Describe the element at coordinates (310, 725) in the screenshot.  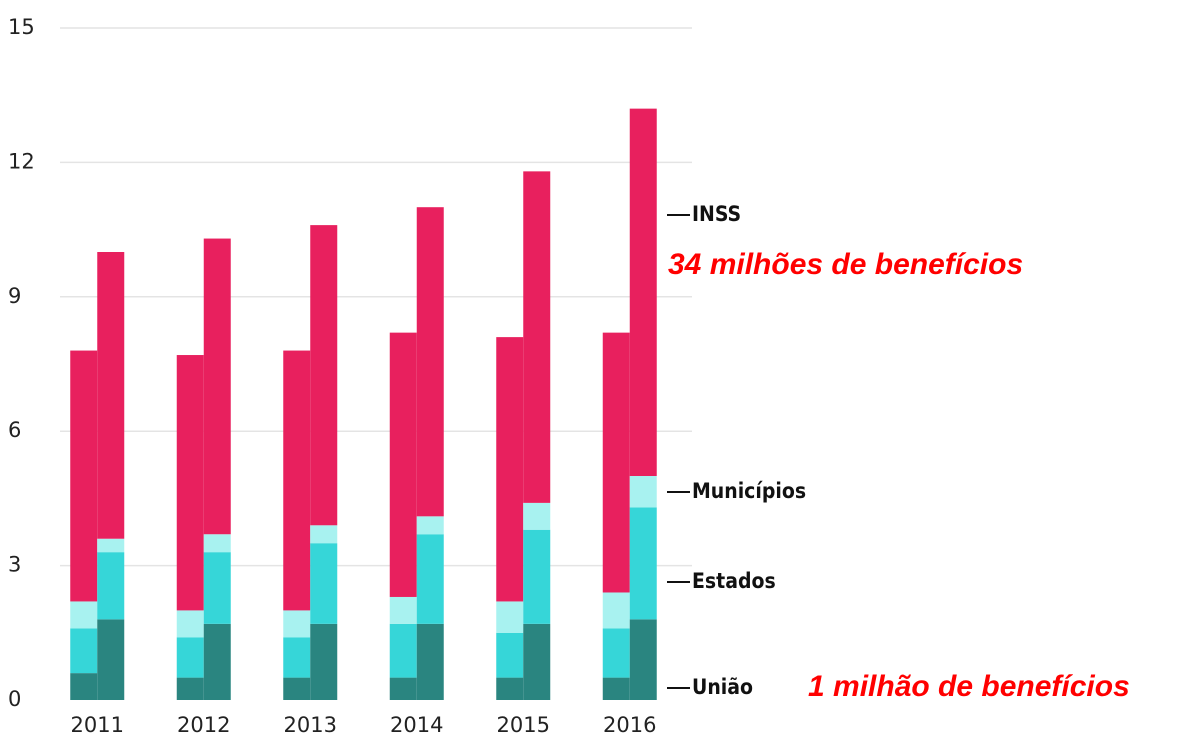
I see `x-tick-label: 2013` at that location.